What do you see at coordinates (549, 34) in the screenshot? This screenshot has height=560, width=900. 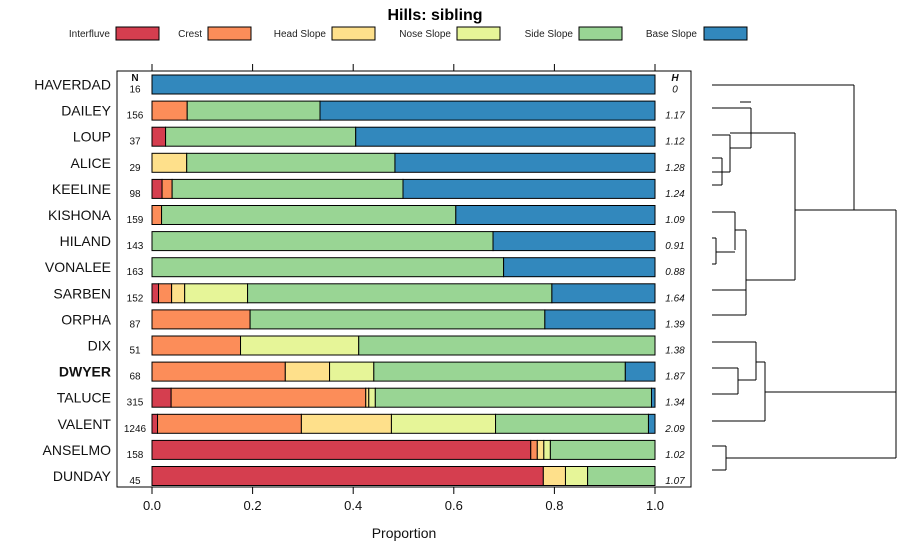 I see `legend-label-side-slope: Side Slope` at bounding box center [549, 34].